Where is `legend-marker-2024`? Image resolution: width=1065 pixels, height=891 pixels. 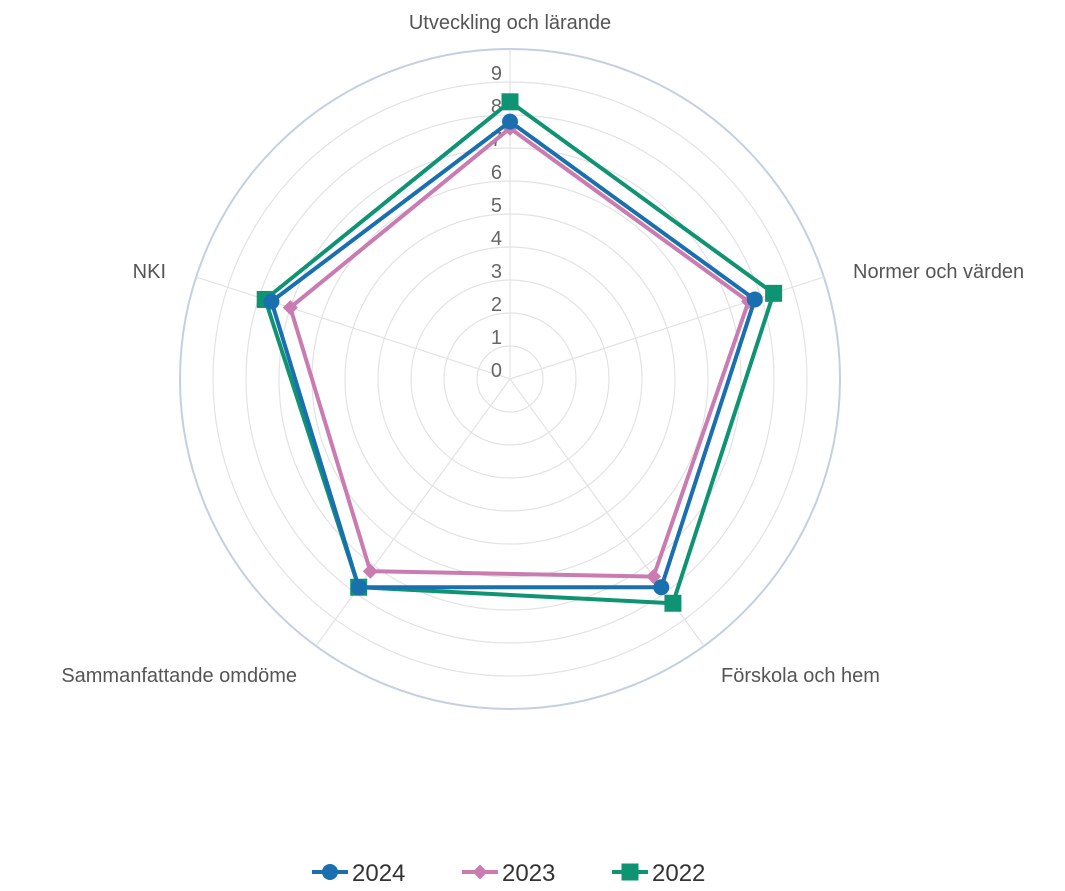
legend-marker-2024 is located at coordinates (330, 872).